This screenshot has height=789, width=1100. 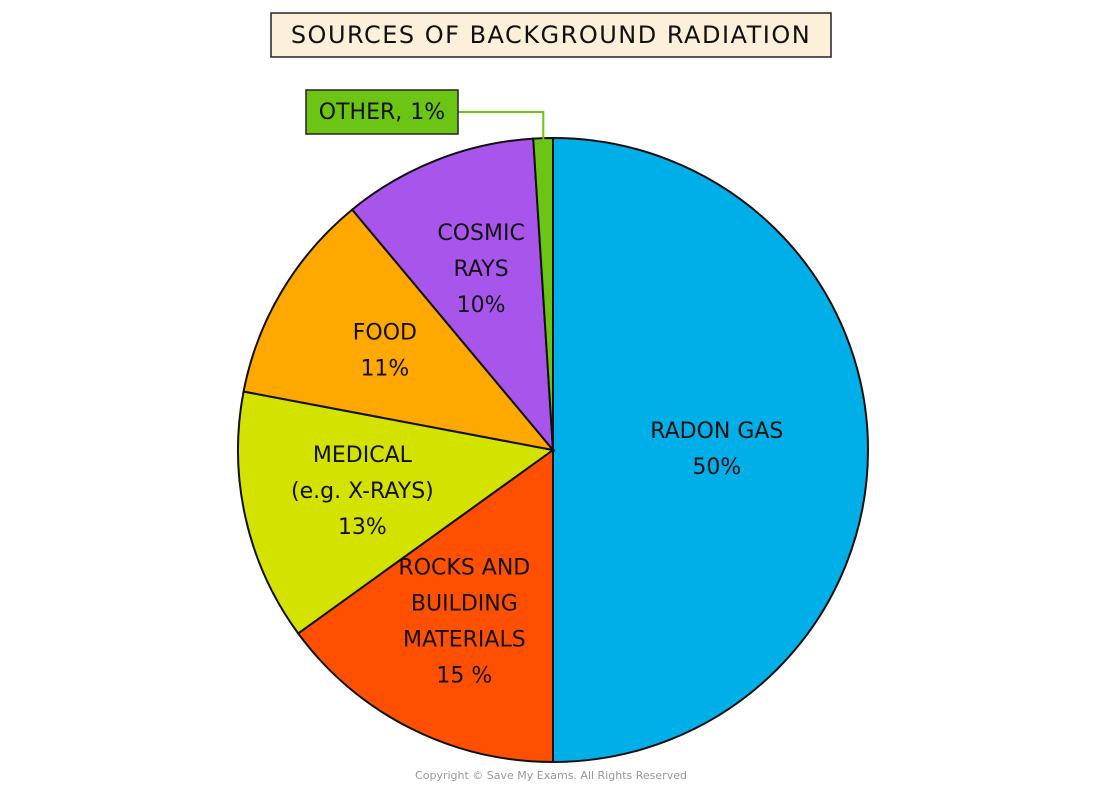 I want to click on category-label: MEDICAL (e.g. X-RAYS), so click(x=362, y=473).